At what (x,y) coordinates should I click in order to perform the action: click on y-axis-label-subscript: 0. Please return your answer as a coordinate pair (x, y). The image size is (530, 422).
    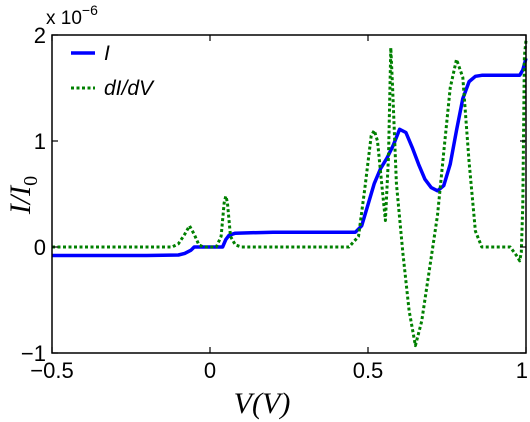
    Looking at the image, I should click on (31, 181).